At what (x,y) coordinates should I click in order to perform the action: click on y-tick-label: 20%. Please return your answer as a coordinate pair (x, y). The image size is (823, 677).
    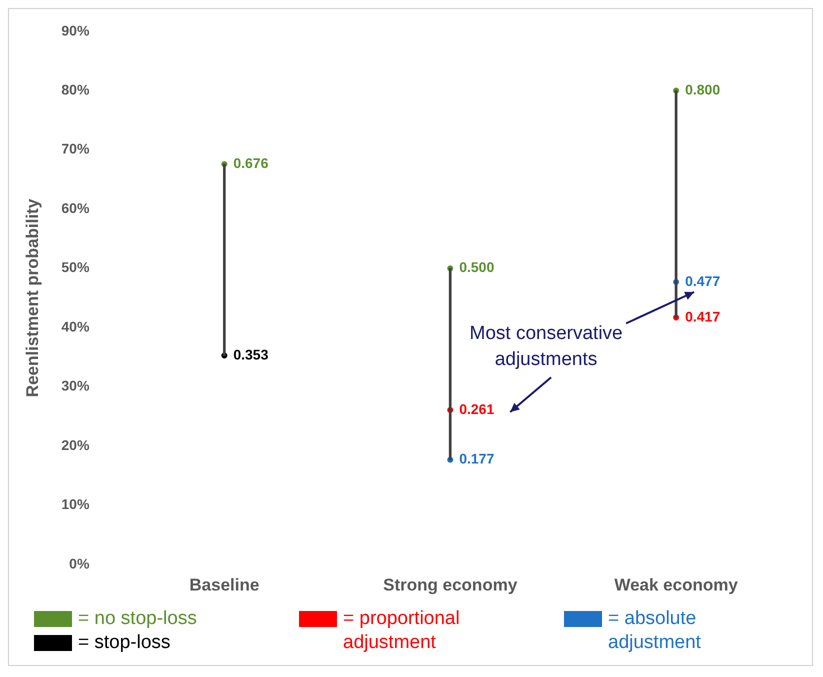
    Looking at the image, I should click on (75, 444).